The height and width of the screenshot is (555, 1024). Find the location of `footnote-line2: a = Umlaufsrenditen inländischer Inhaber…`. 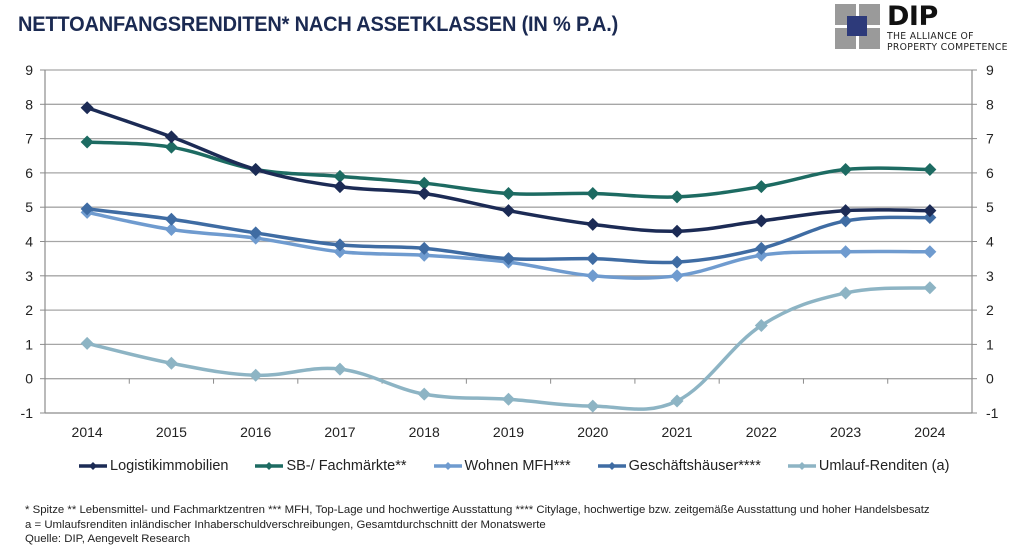

footnote-line2: a = Umlaufsrenditen inländischer Inhaber… is located at coordinates (285, 524).